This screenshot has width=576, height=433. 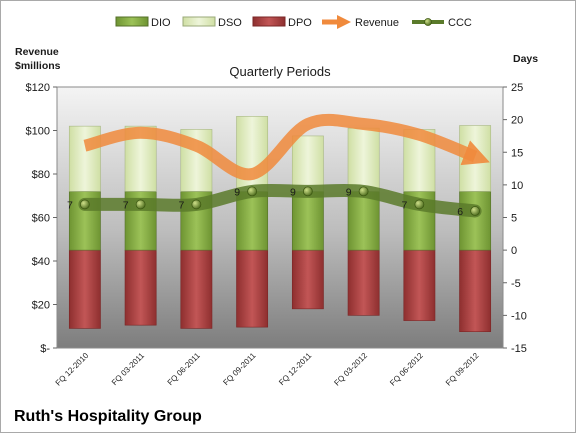 What do you see at coordinates (132, 21) in the screenshot?
I see `legend-swatch-dio` at bounding box center [132, 21].